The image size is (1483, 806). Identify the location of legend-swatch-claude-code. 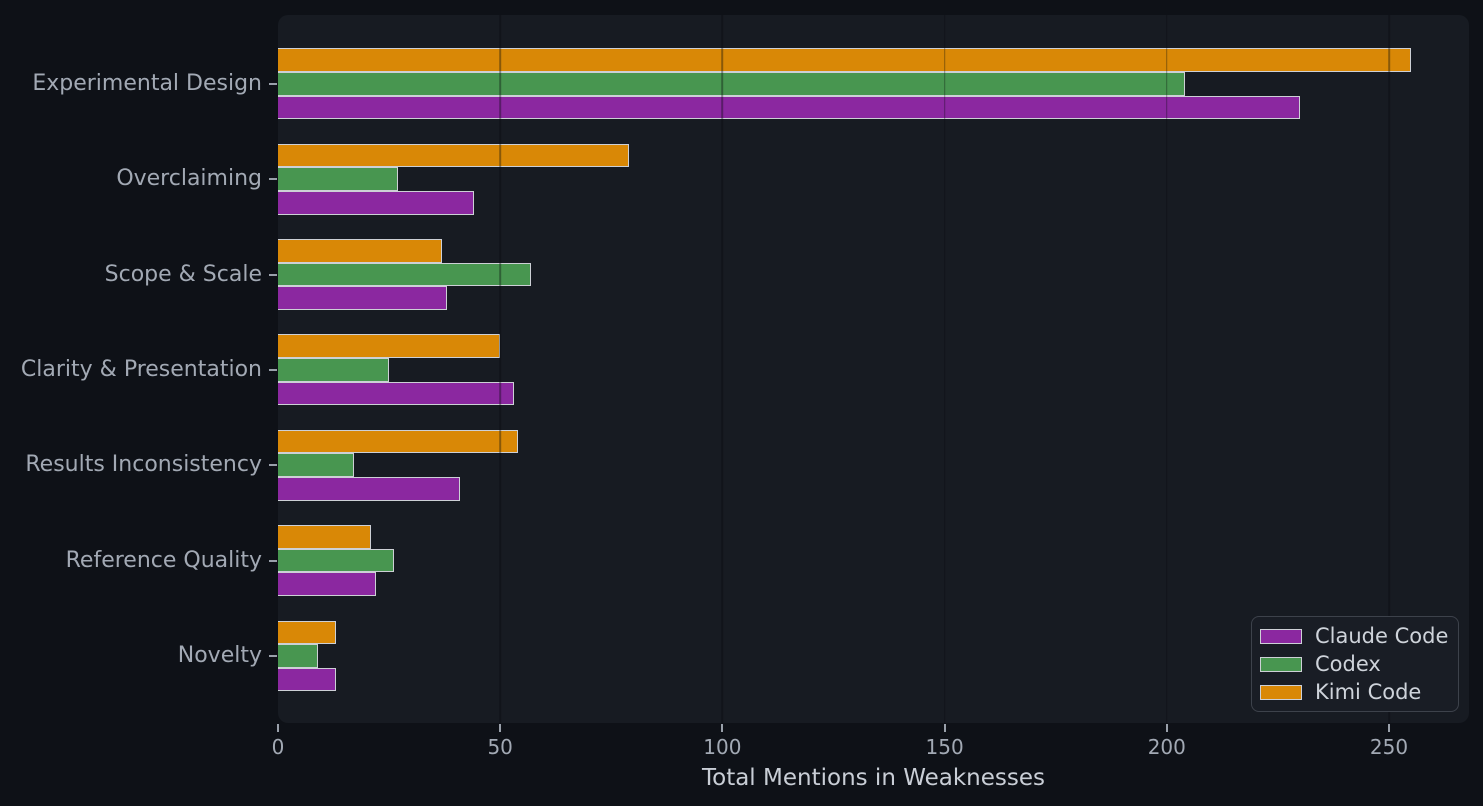
(1281, 636).